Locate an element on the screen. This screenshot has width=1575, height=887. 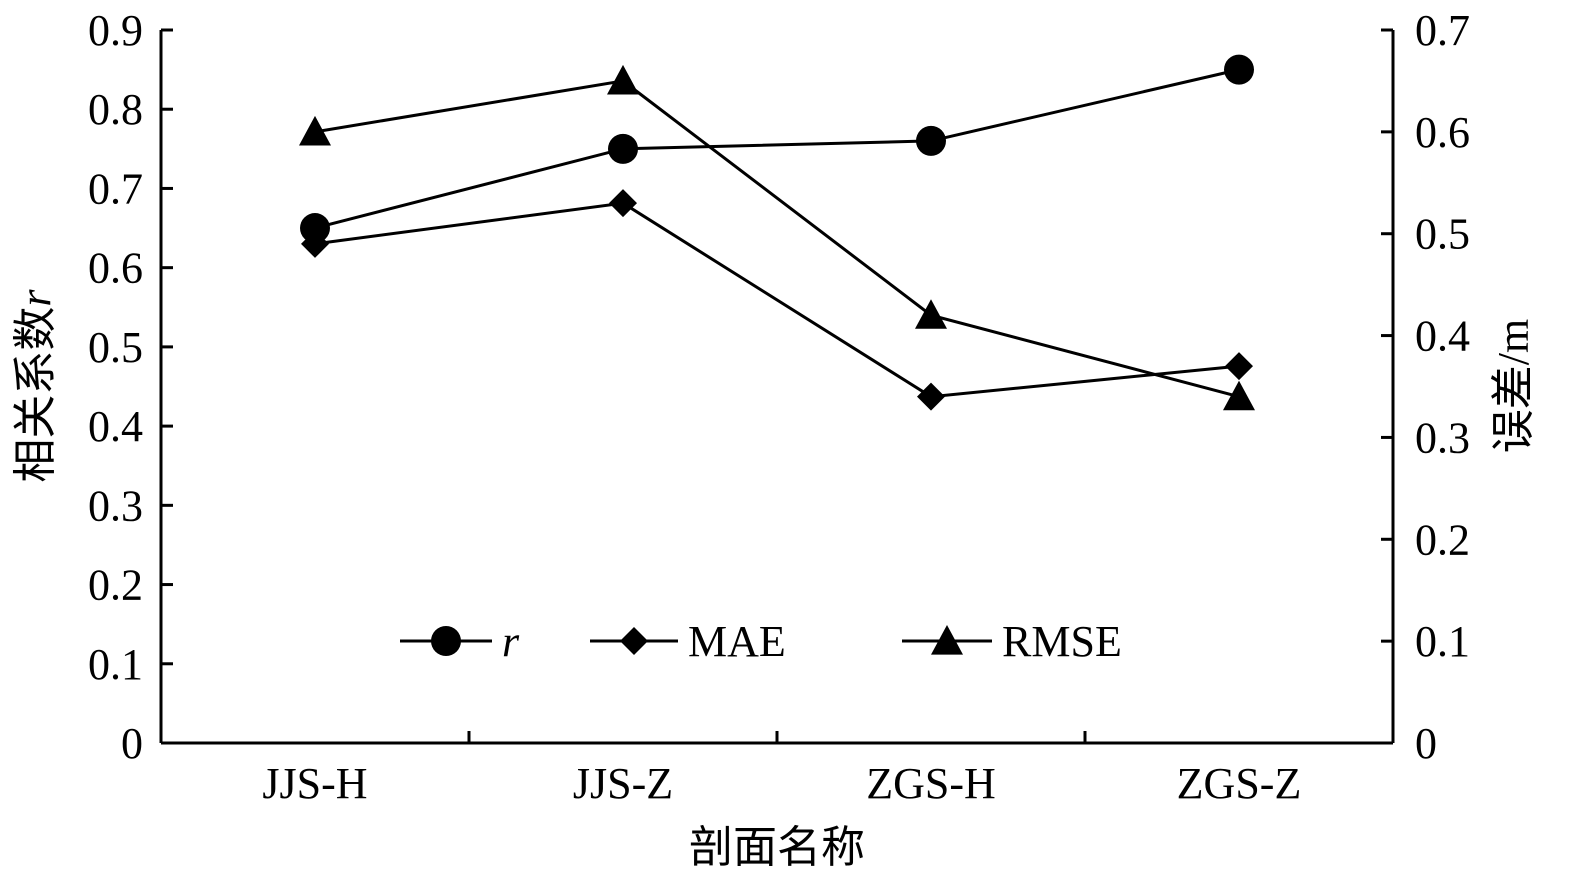
left-tick-label: 0 is located at coordinates (132, 743).